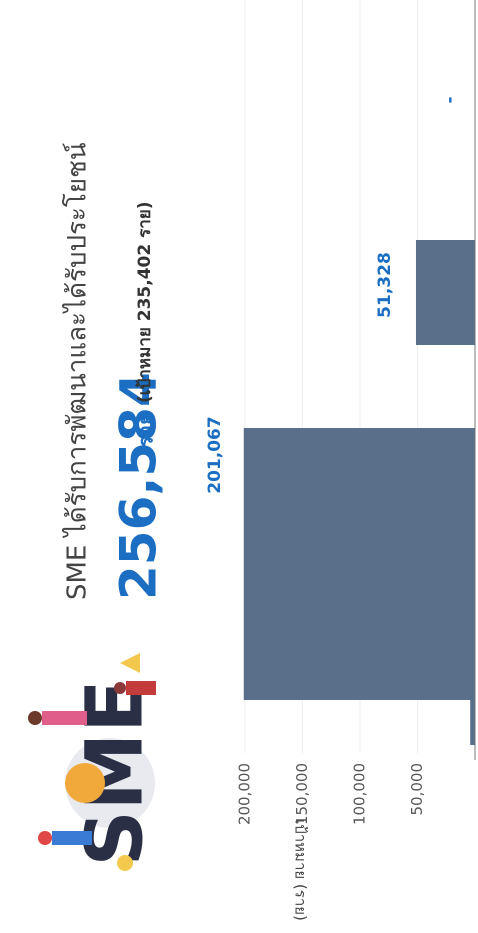 The image size is (478, 933). I want to click on value-label: 51,328, so click(385, 285).